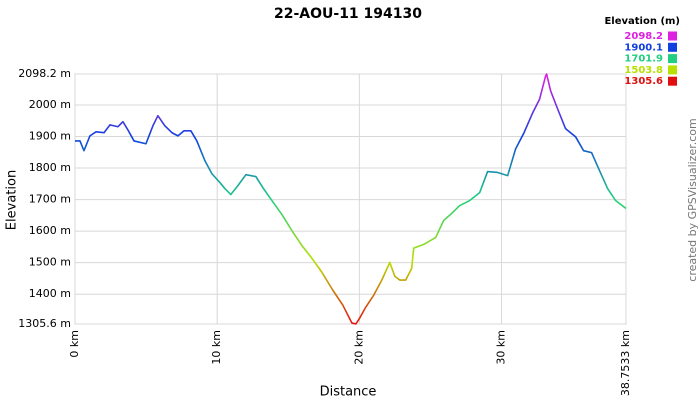  What do you see at coordinates (50, 167) in the screenshot?
I see `y-tick-label: 1800 m` at bounding box center [50, 167].